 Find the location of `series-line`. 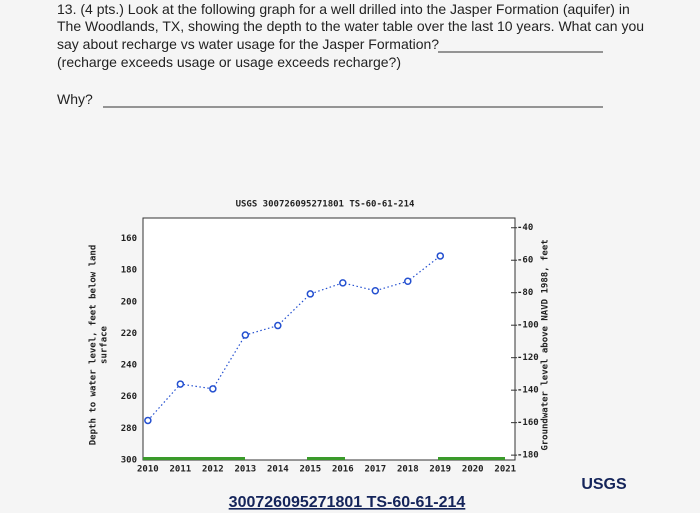

series-line is located at coordinates (294, 338).